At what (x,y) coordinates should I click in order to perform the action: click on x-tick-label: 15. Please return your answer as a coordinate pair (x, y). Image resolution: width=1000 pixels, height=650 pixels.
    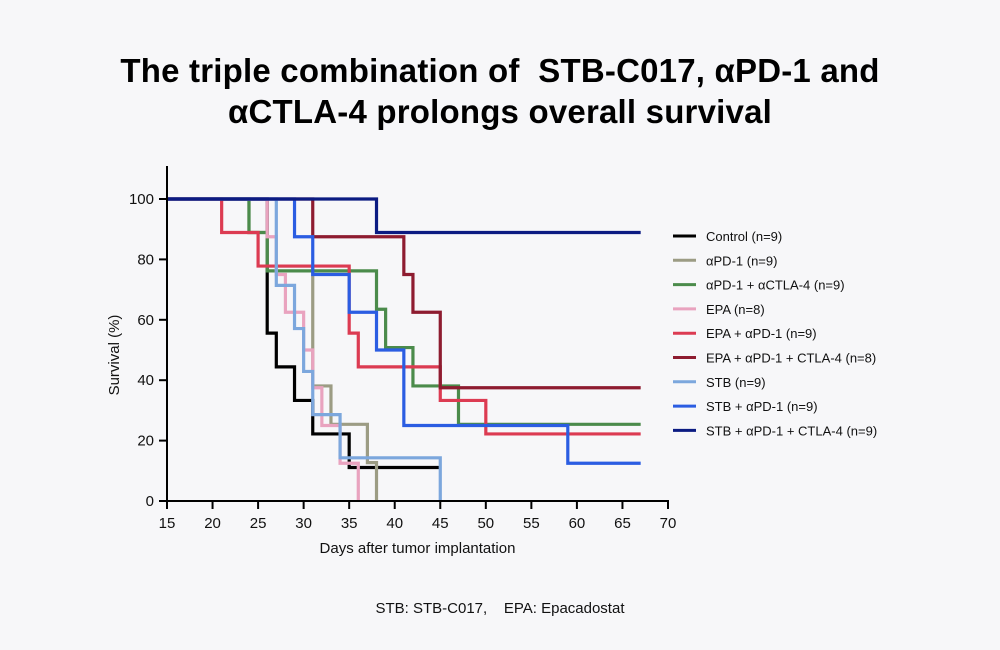
    Looking at the image, I should click on (167, 523).